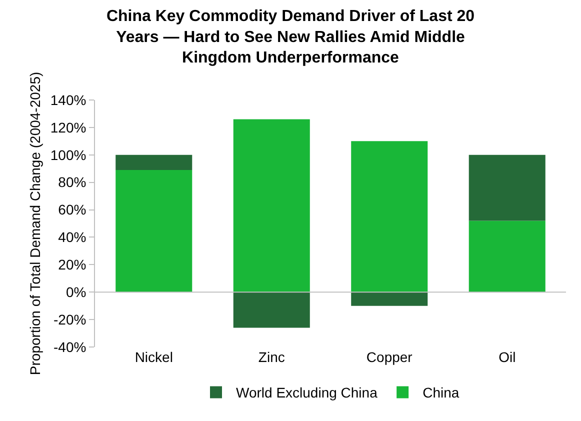 The width and height of the screenshot is (581, 421). I want to click on legend-label: China, so click(441, 392).